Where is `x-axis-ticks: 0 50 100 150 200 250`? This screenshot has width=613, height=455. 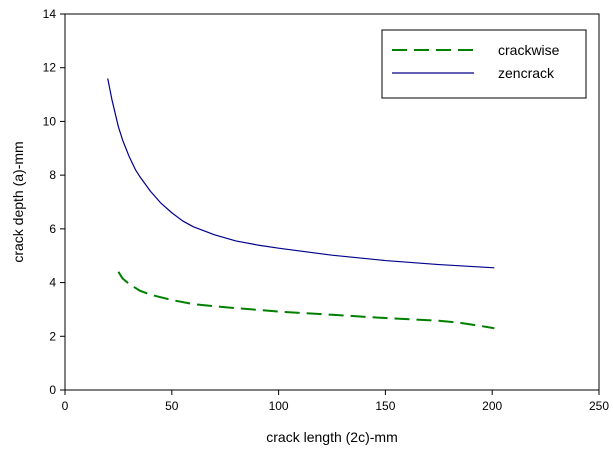
x-axis-ticks: 0 50 100 150 200 250 is located at coordinates (335, 401).